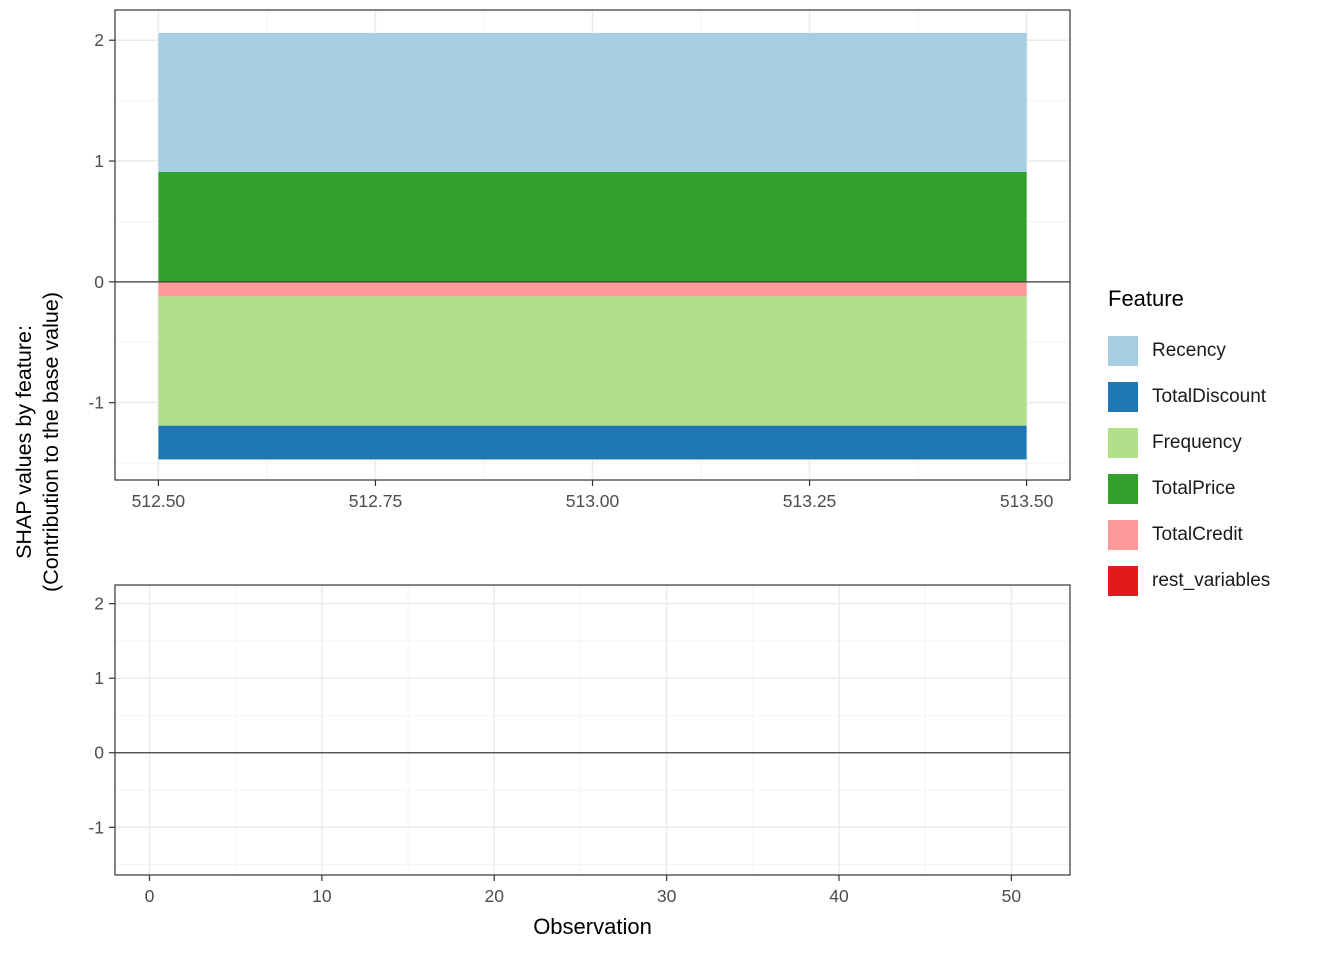 The height and width of the screenshot is (960, 1344). I want to click on legend-item-rest_variables: rest_variables, so click(1189, 581).